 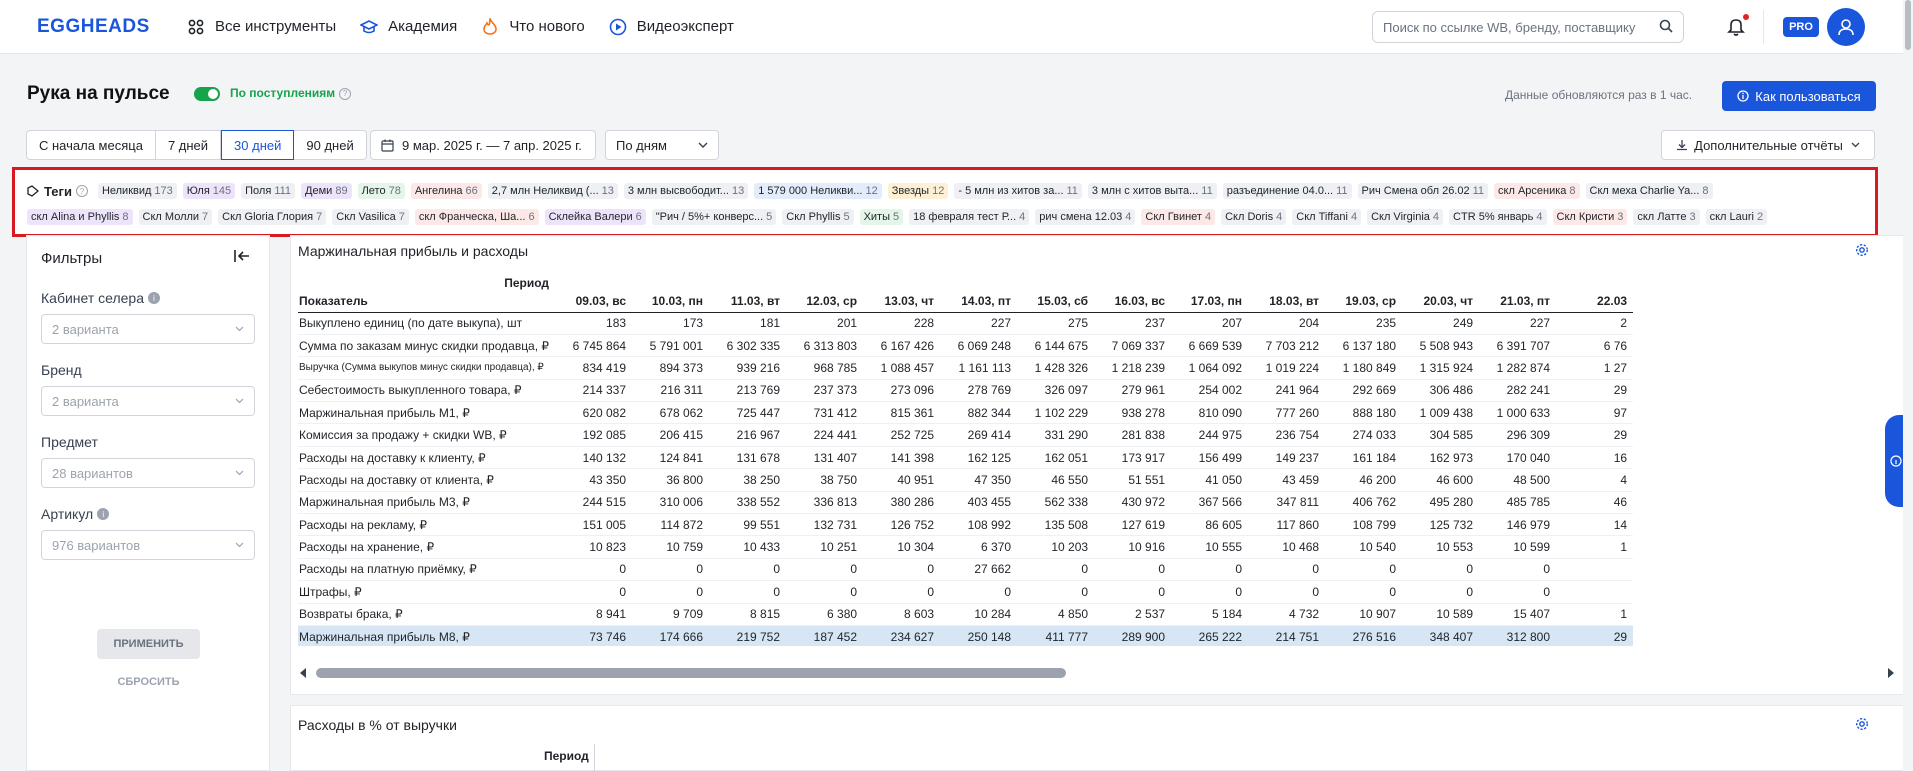 What do you see at coordinates (902, 391) in the screenshot?
I see `table-cell: 273 096` at bounding box center [902, 391].